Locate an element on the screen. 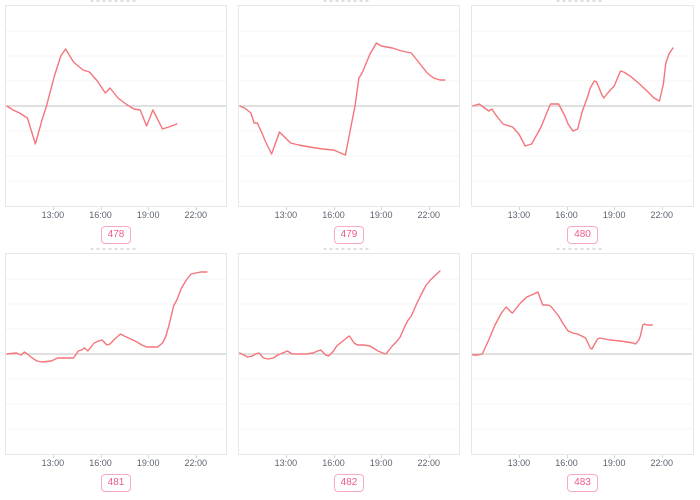  badge-row: 478 is located at coordinates (116, 237).